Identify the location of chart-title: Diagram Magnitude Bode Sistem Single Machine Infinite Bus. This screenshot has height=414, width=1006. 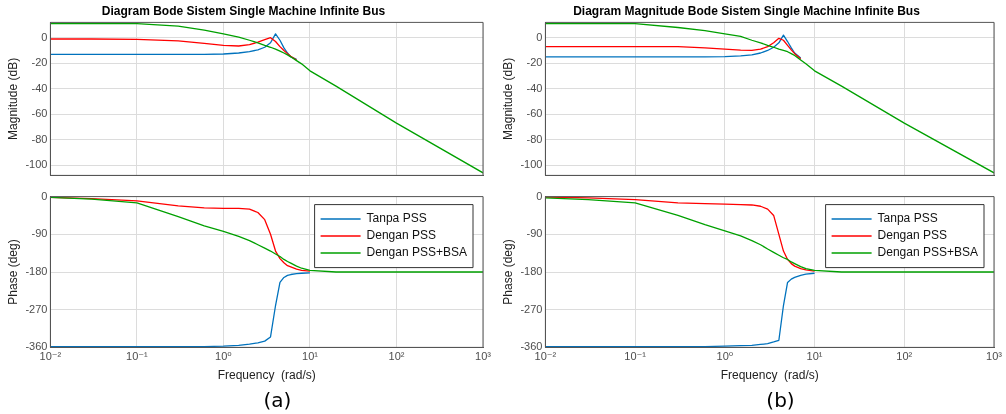
(747, 10).